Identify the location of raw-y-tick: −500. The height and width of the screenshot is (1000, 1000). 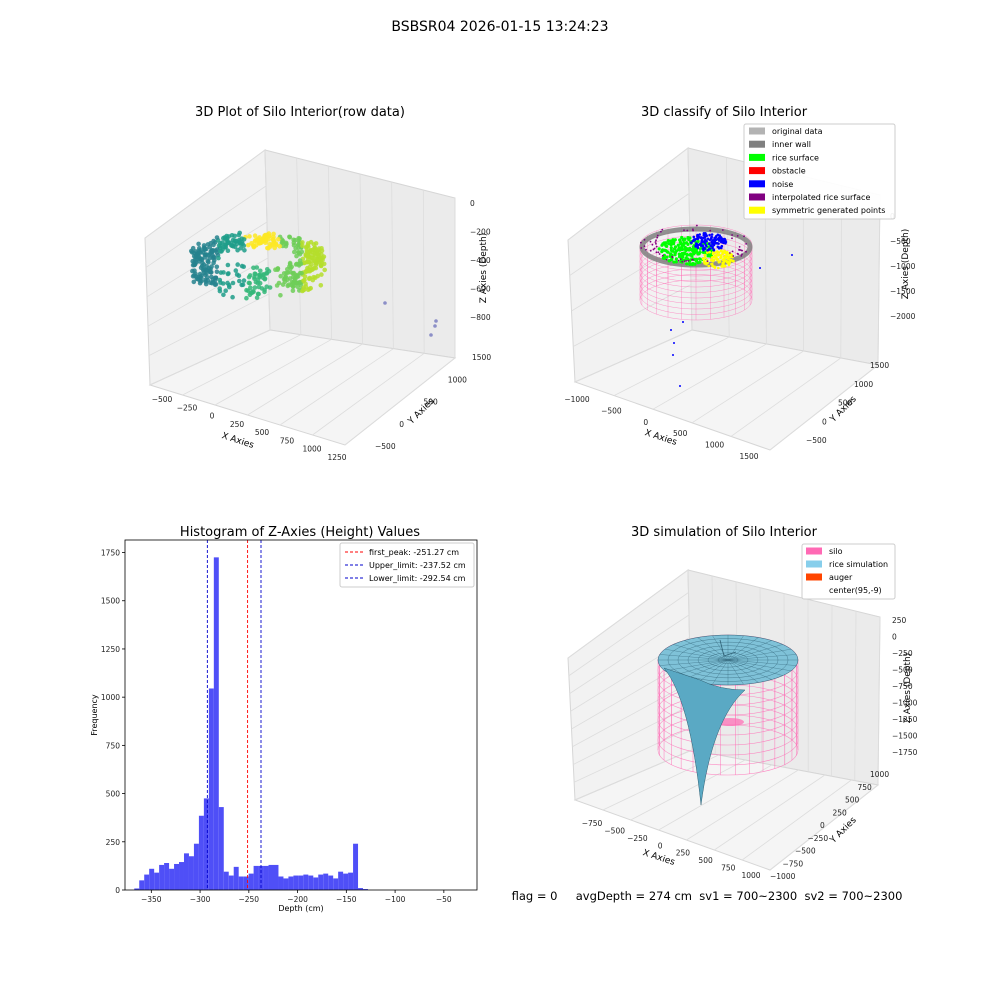
(385, 446).